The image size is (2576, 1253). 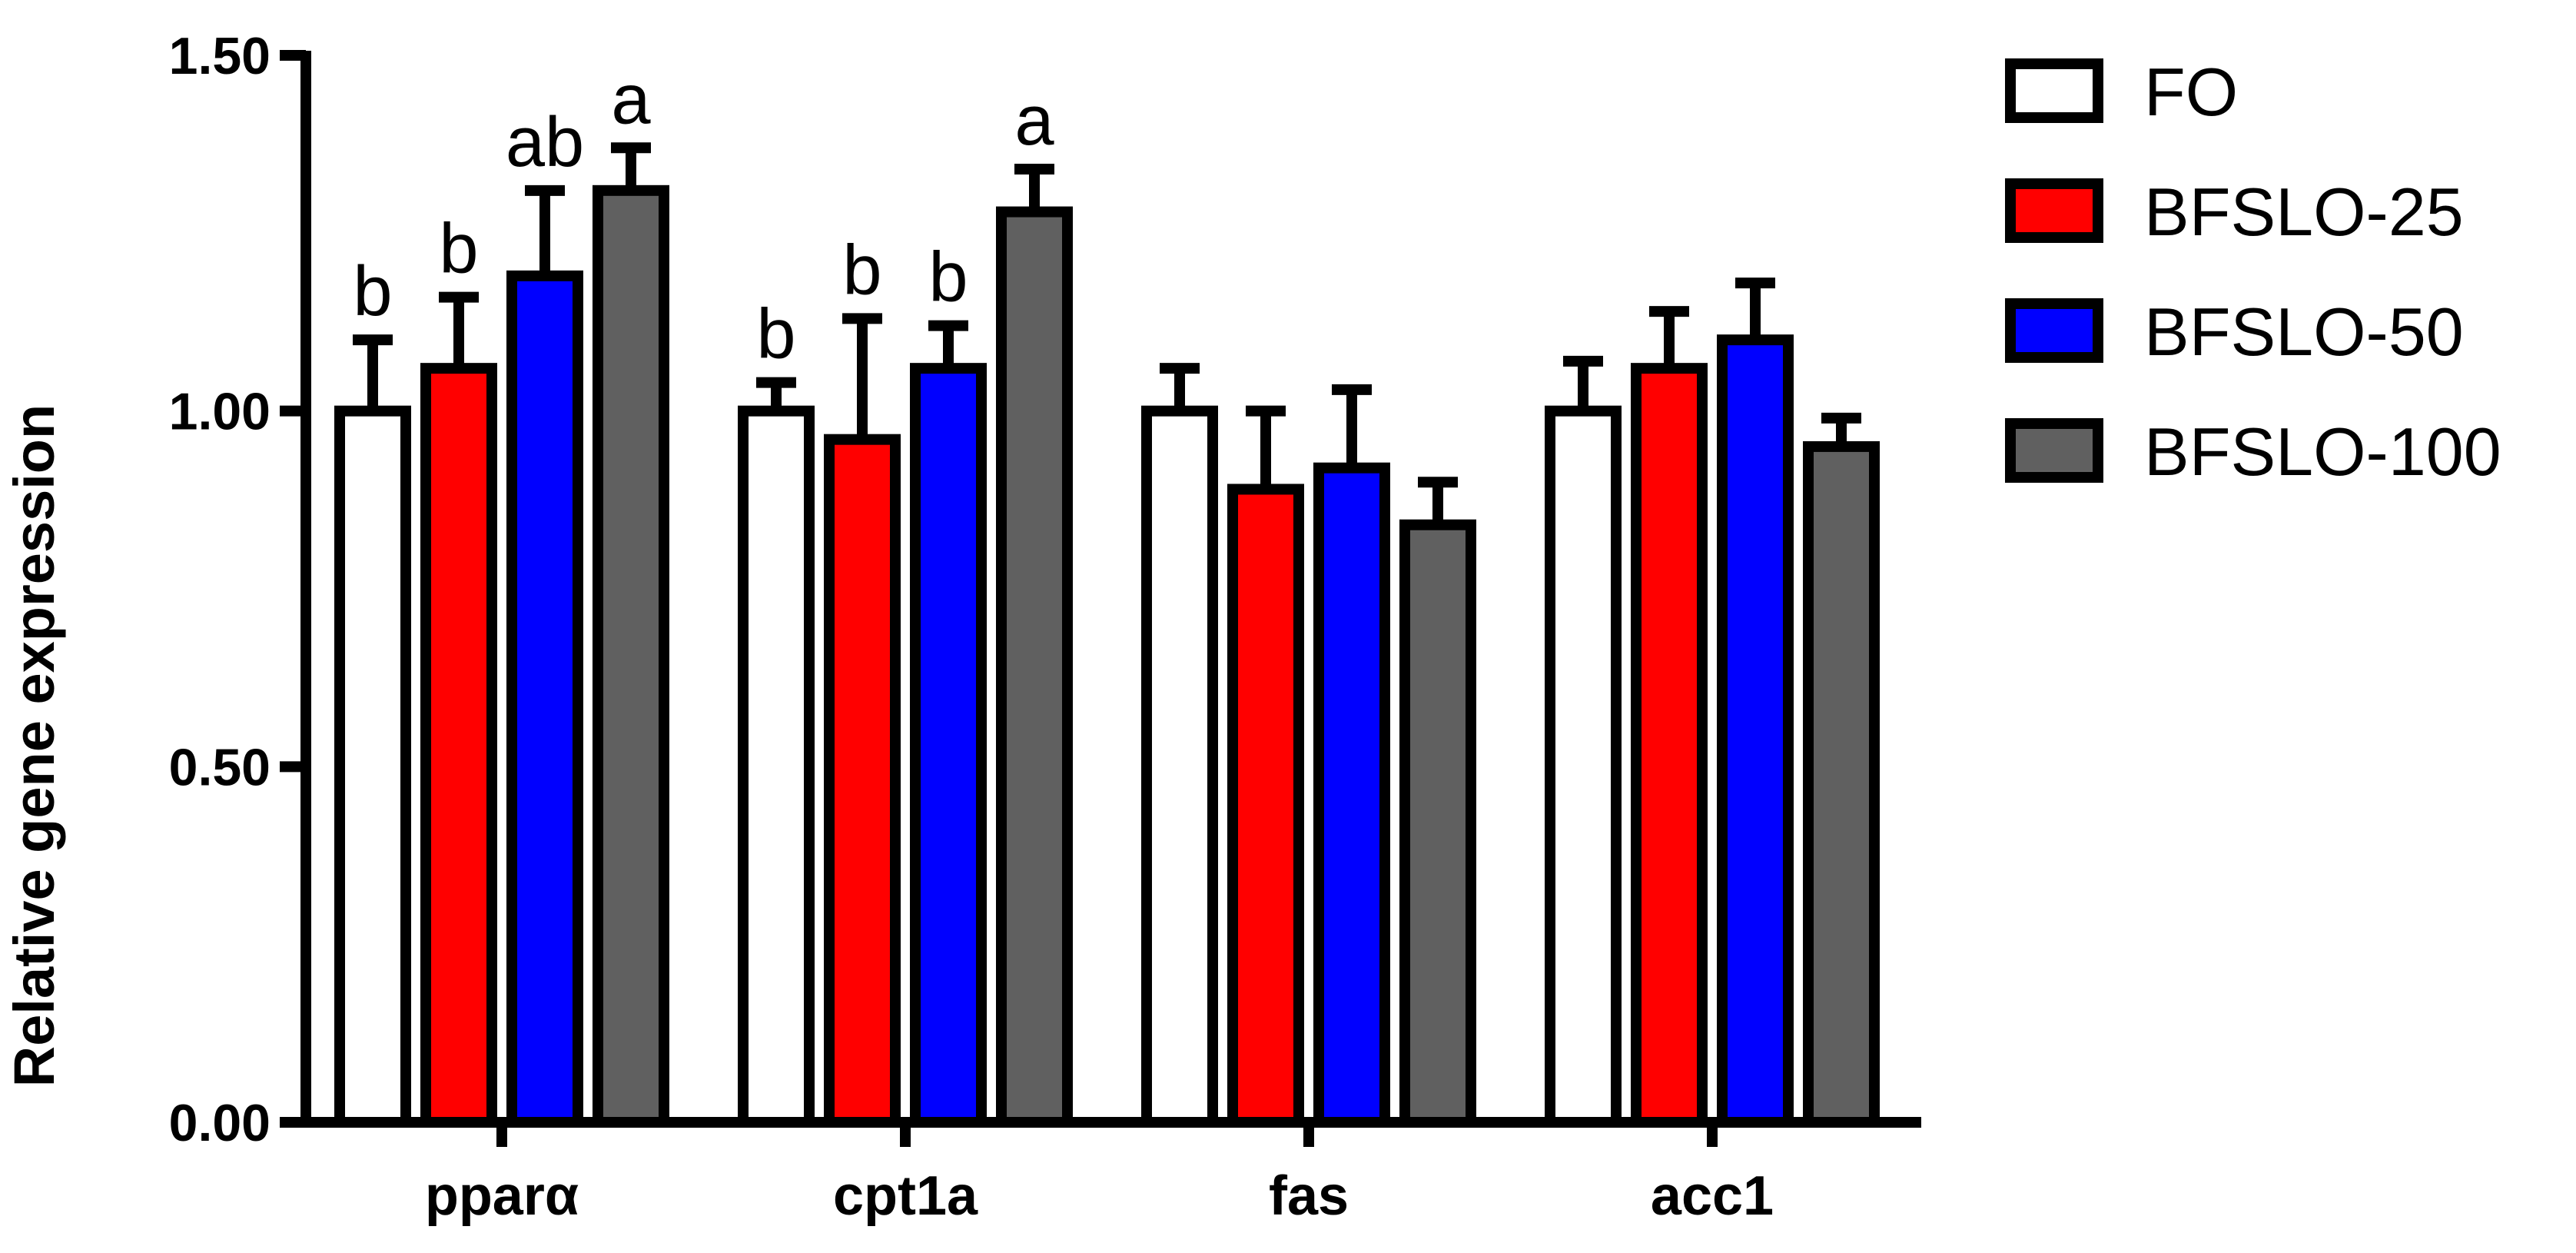 What do you see at coordinates (2304, 332) in the screenshot?
I see `legend-label: BFSLO-50` at bounding box center [2304, 332].